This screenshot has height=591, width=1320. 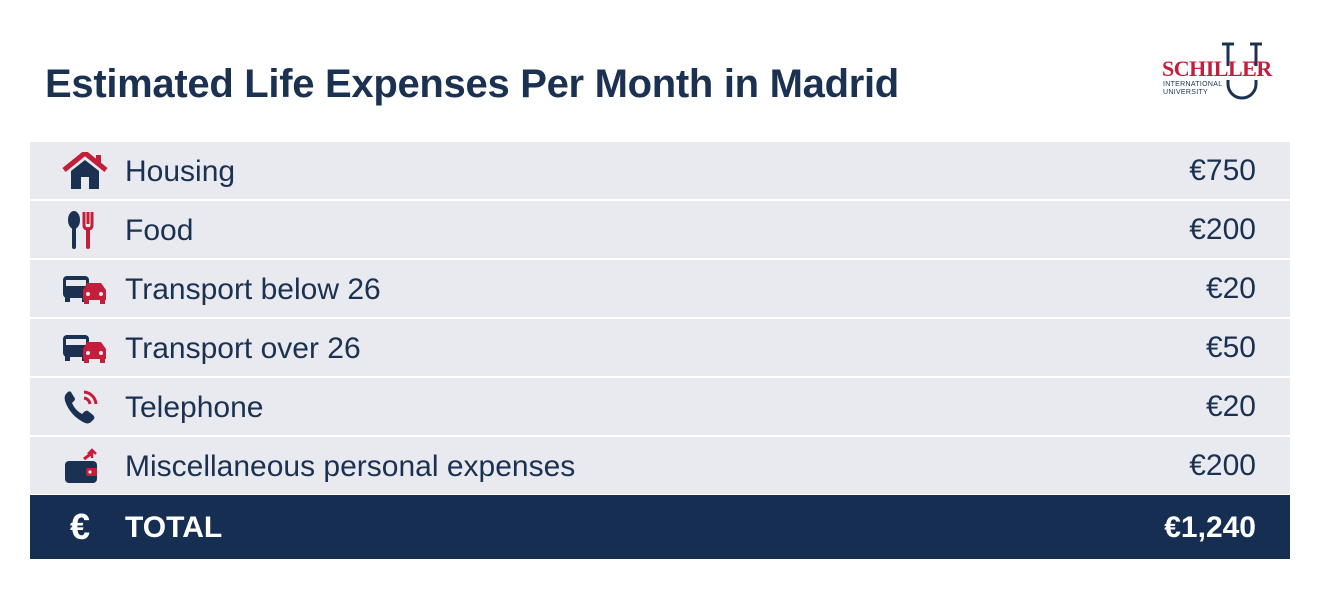 I want to click on wallet-icon, so click(x=85, y=466).